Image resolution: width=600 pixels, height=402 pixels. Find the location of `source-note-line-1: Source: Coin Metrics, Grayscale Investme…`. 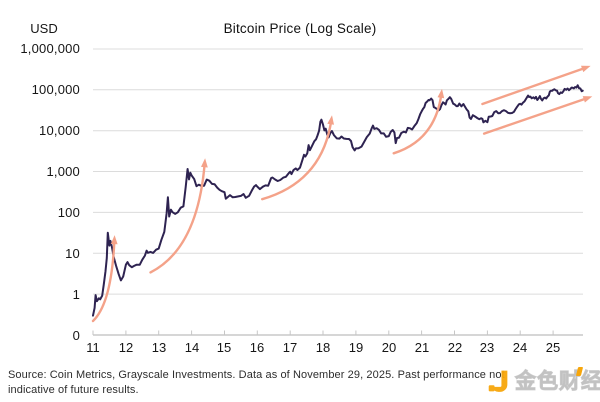

source-note-line-1: Source: Coin Metrics, Grayscale Investme… is located at coordinates (256, 375).